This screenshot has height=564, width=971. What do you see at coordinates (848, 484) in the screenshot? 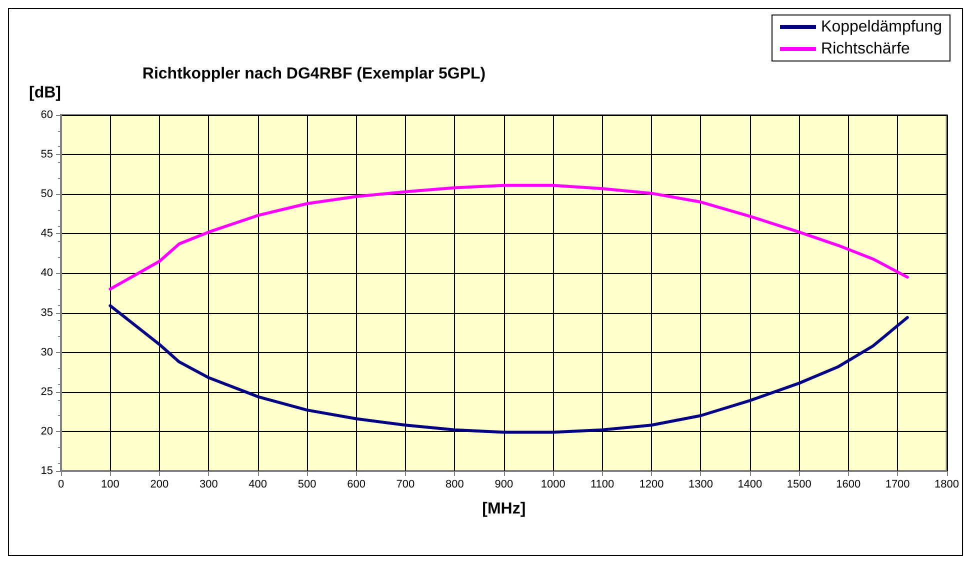
I see `x-tick-label: 1600` at bounding box center [848, 484].